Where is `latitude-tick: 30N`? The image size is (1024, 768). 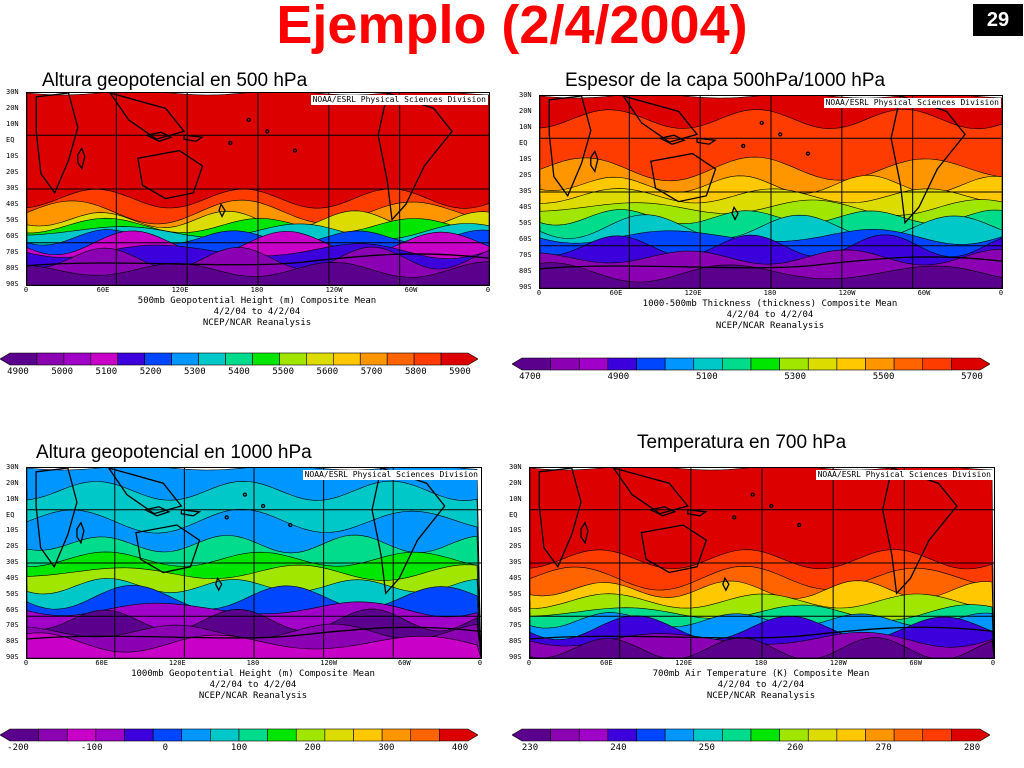 latitude-tick: 30N is located at coordinates (12, 467).